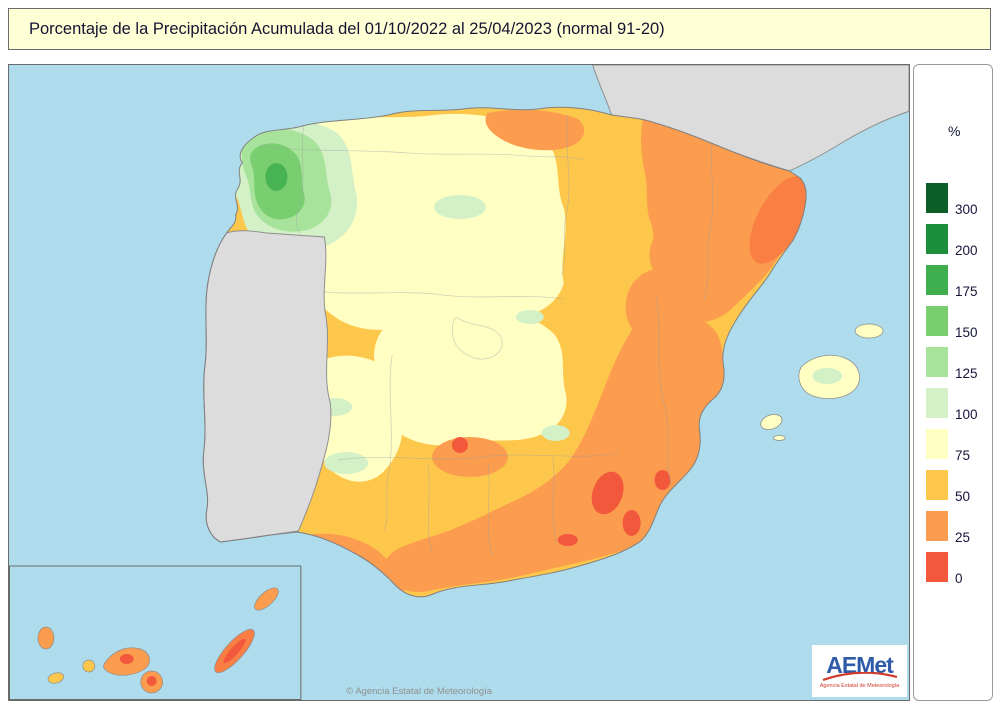 Image resolution: width=1000 pixels, height=705 pixels. What do you see at coordinates (959, 364) in the screenshot?
I see `legend-entry: 125` at bounding box center [959, 364].